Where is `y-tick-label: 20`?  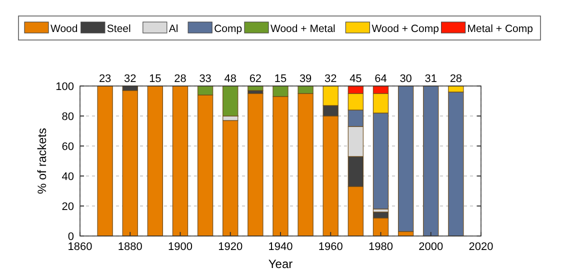
y-tick-label: 20 is located at coordinates (68, 207).